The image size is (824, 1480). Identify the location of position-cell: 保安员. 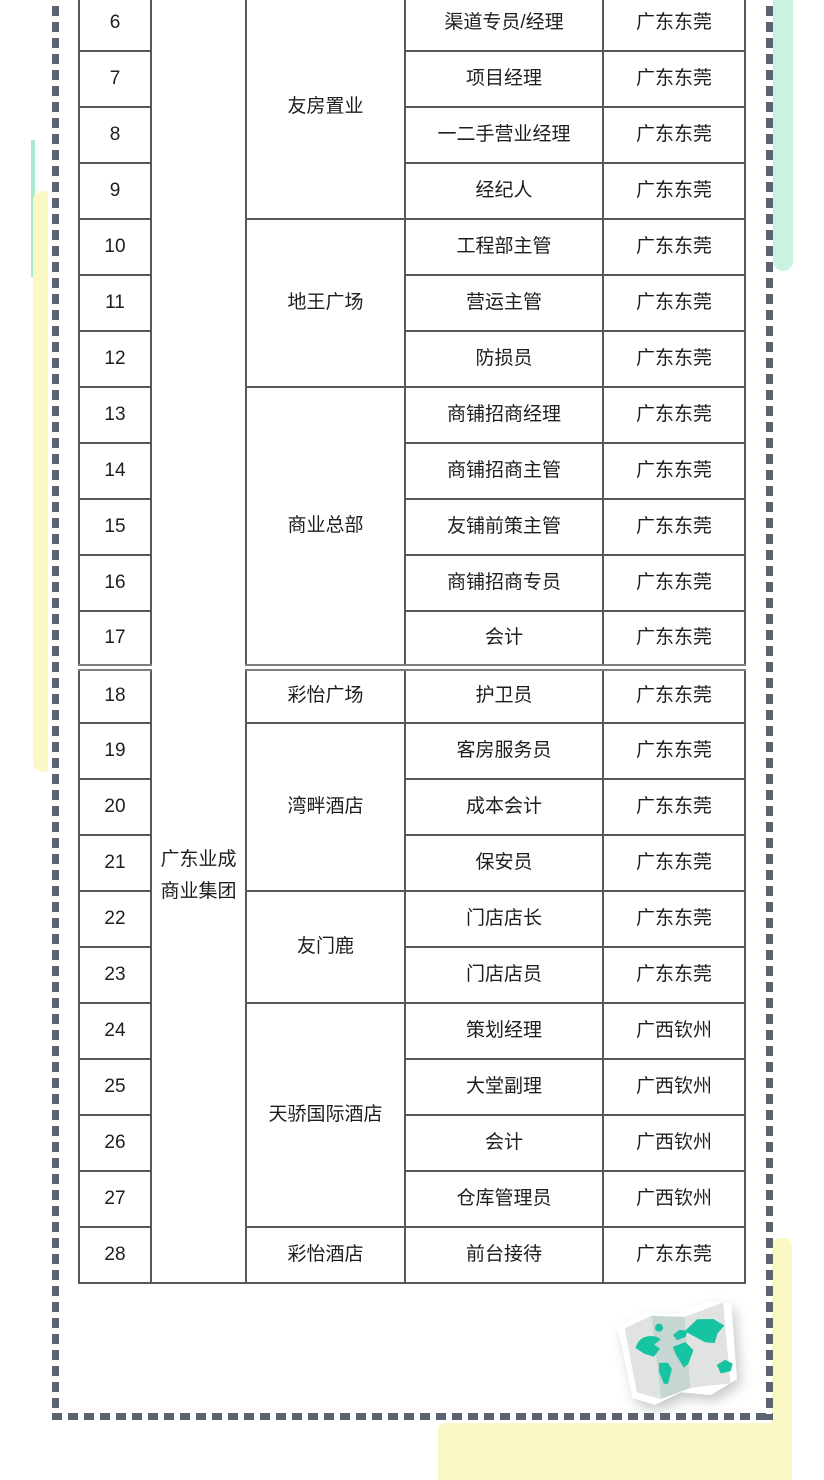
(504, 863).